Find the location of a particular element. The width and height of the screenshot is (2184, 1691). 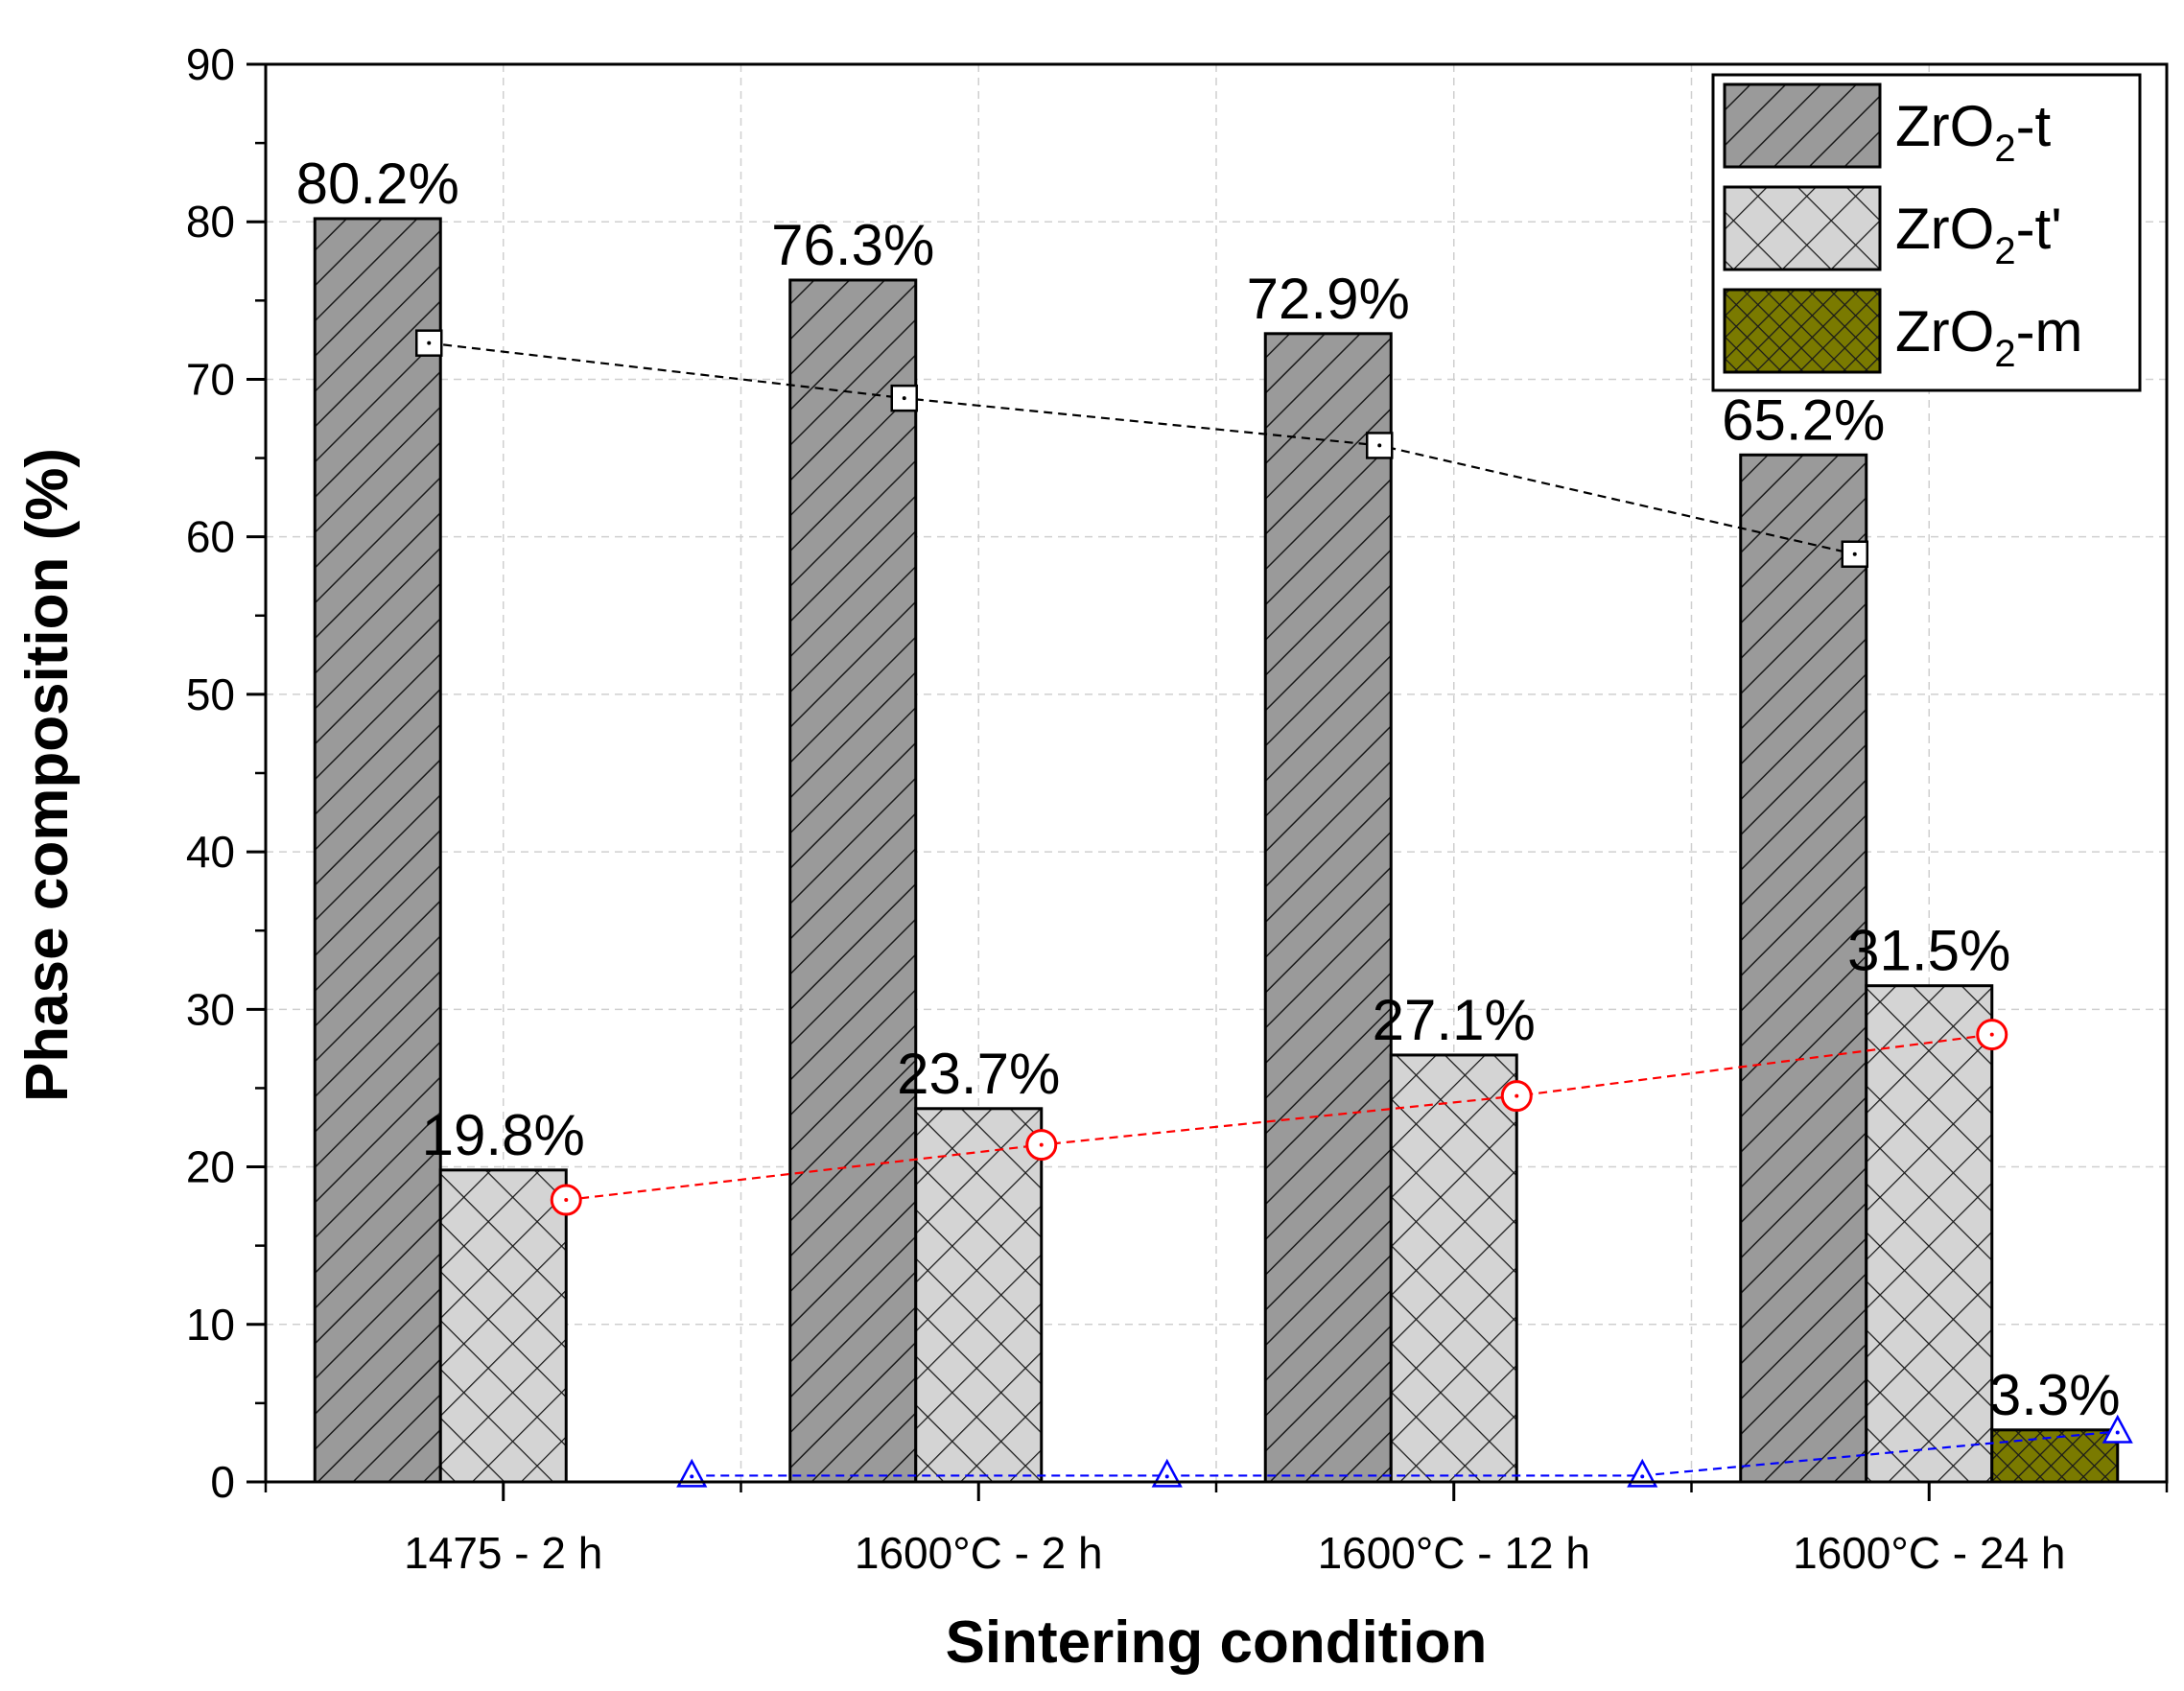

y-tick-label: 80 is located at coordinates (211, 222).